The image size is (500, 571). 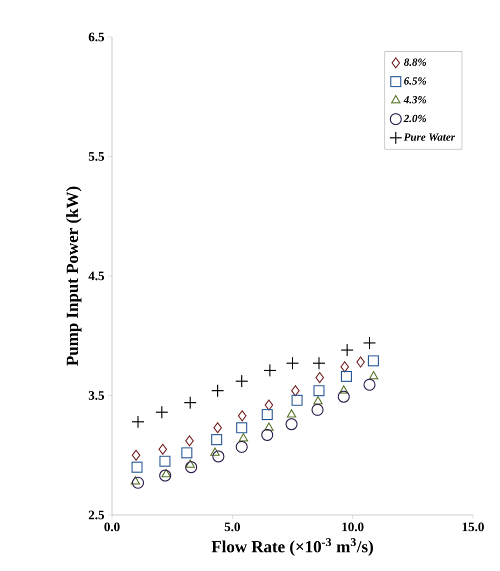 I want to click on y-tick-label: 2.5, so click(x=96, y=515).